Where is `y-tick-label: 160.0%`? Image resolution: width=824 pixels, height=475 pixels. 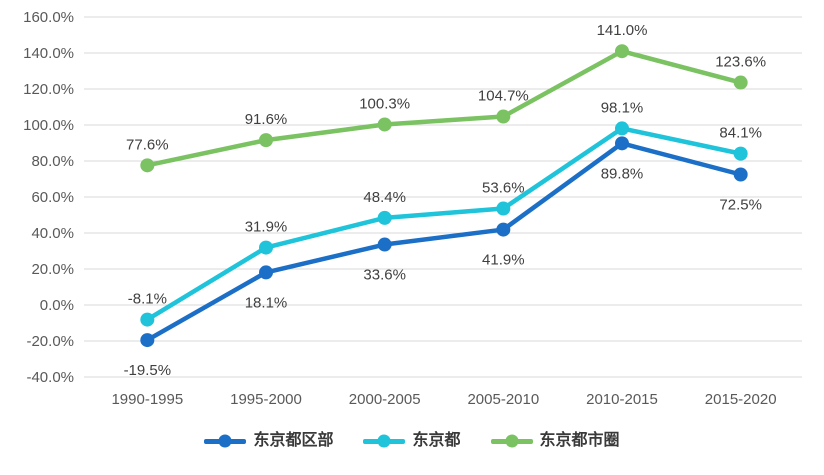 y-tick-label: 160.0% is located at coordinates (48, 17).